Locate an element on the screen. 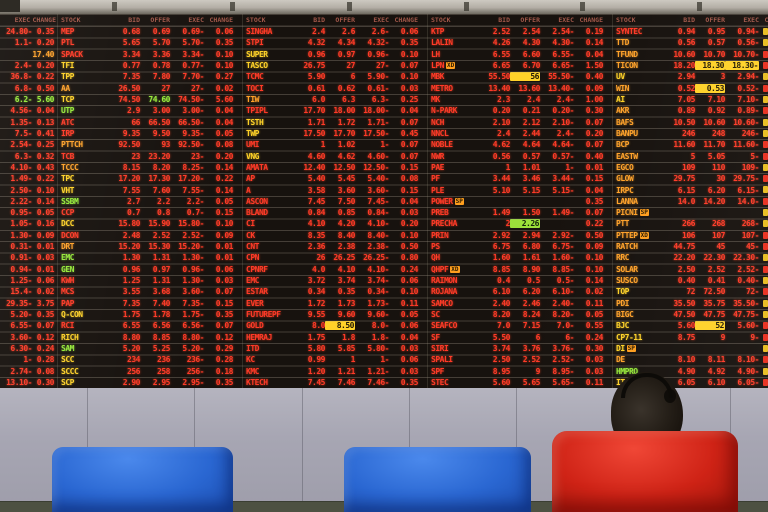  exec-value: 11.60- is located at coordinates (746, 145).